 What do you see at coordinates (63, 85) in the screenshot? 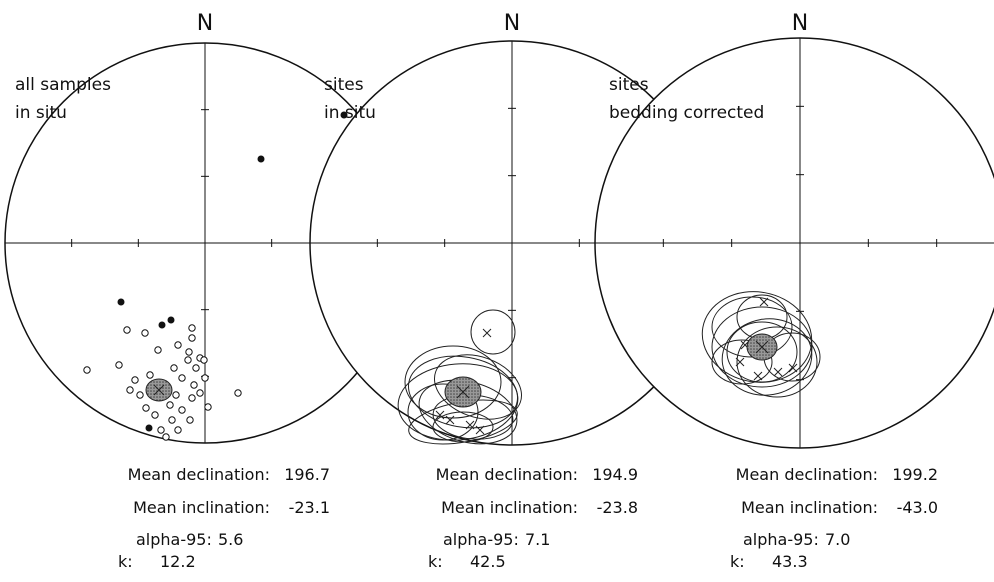
I see `panel-title: all samples` at bounding box center [63, 85].